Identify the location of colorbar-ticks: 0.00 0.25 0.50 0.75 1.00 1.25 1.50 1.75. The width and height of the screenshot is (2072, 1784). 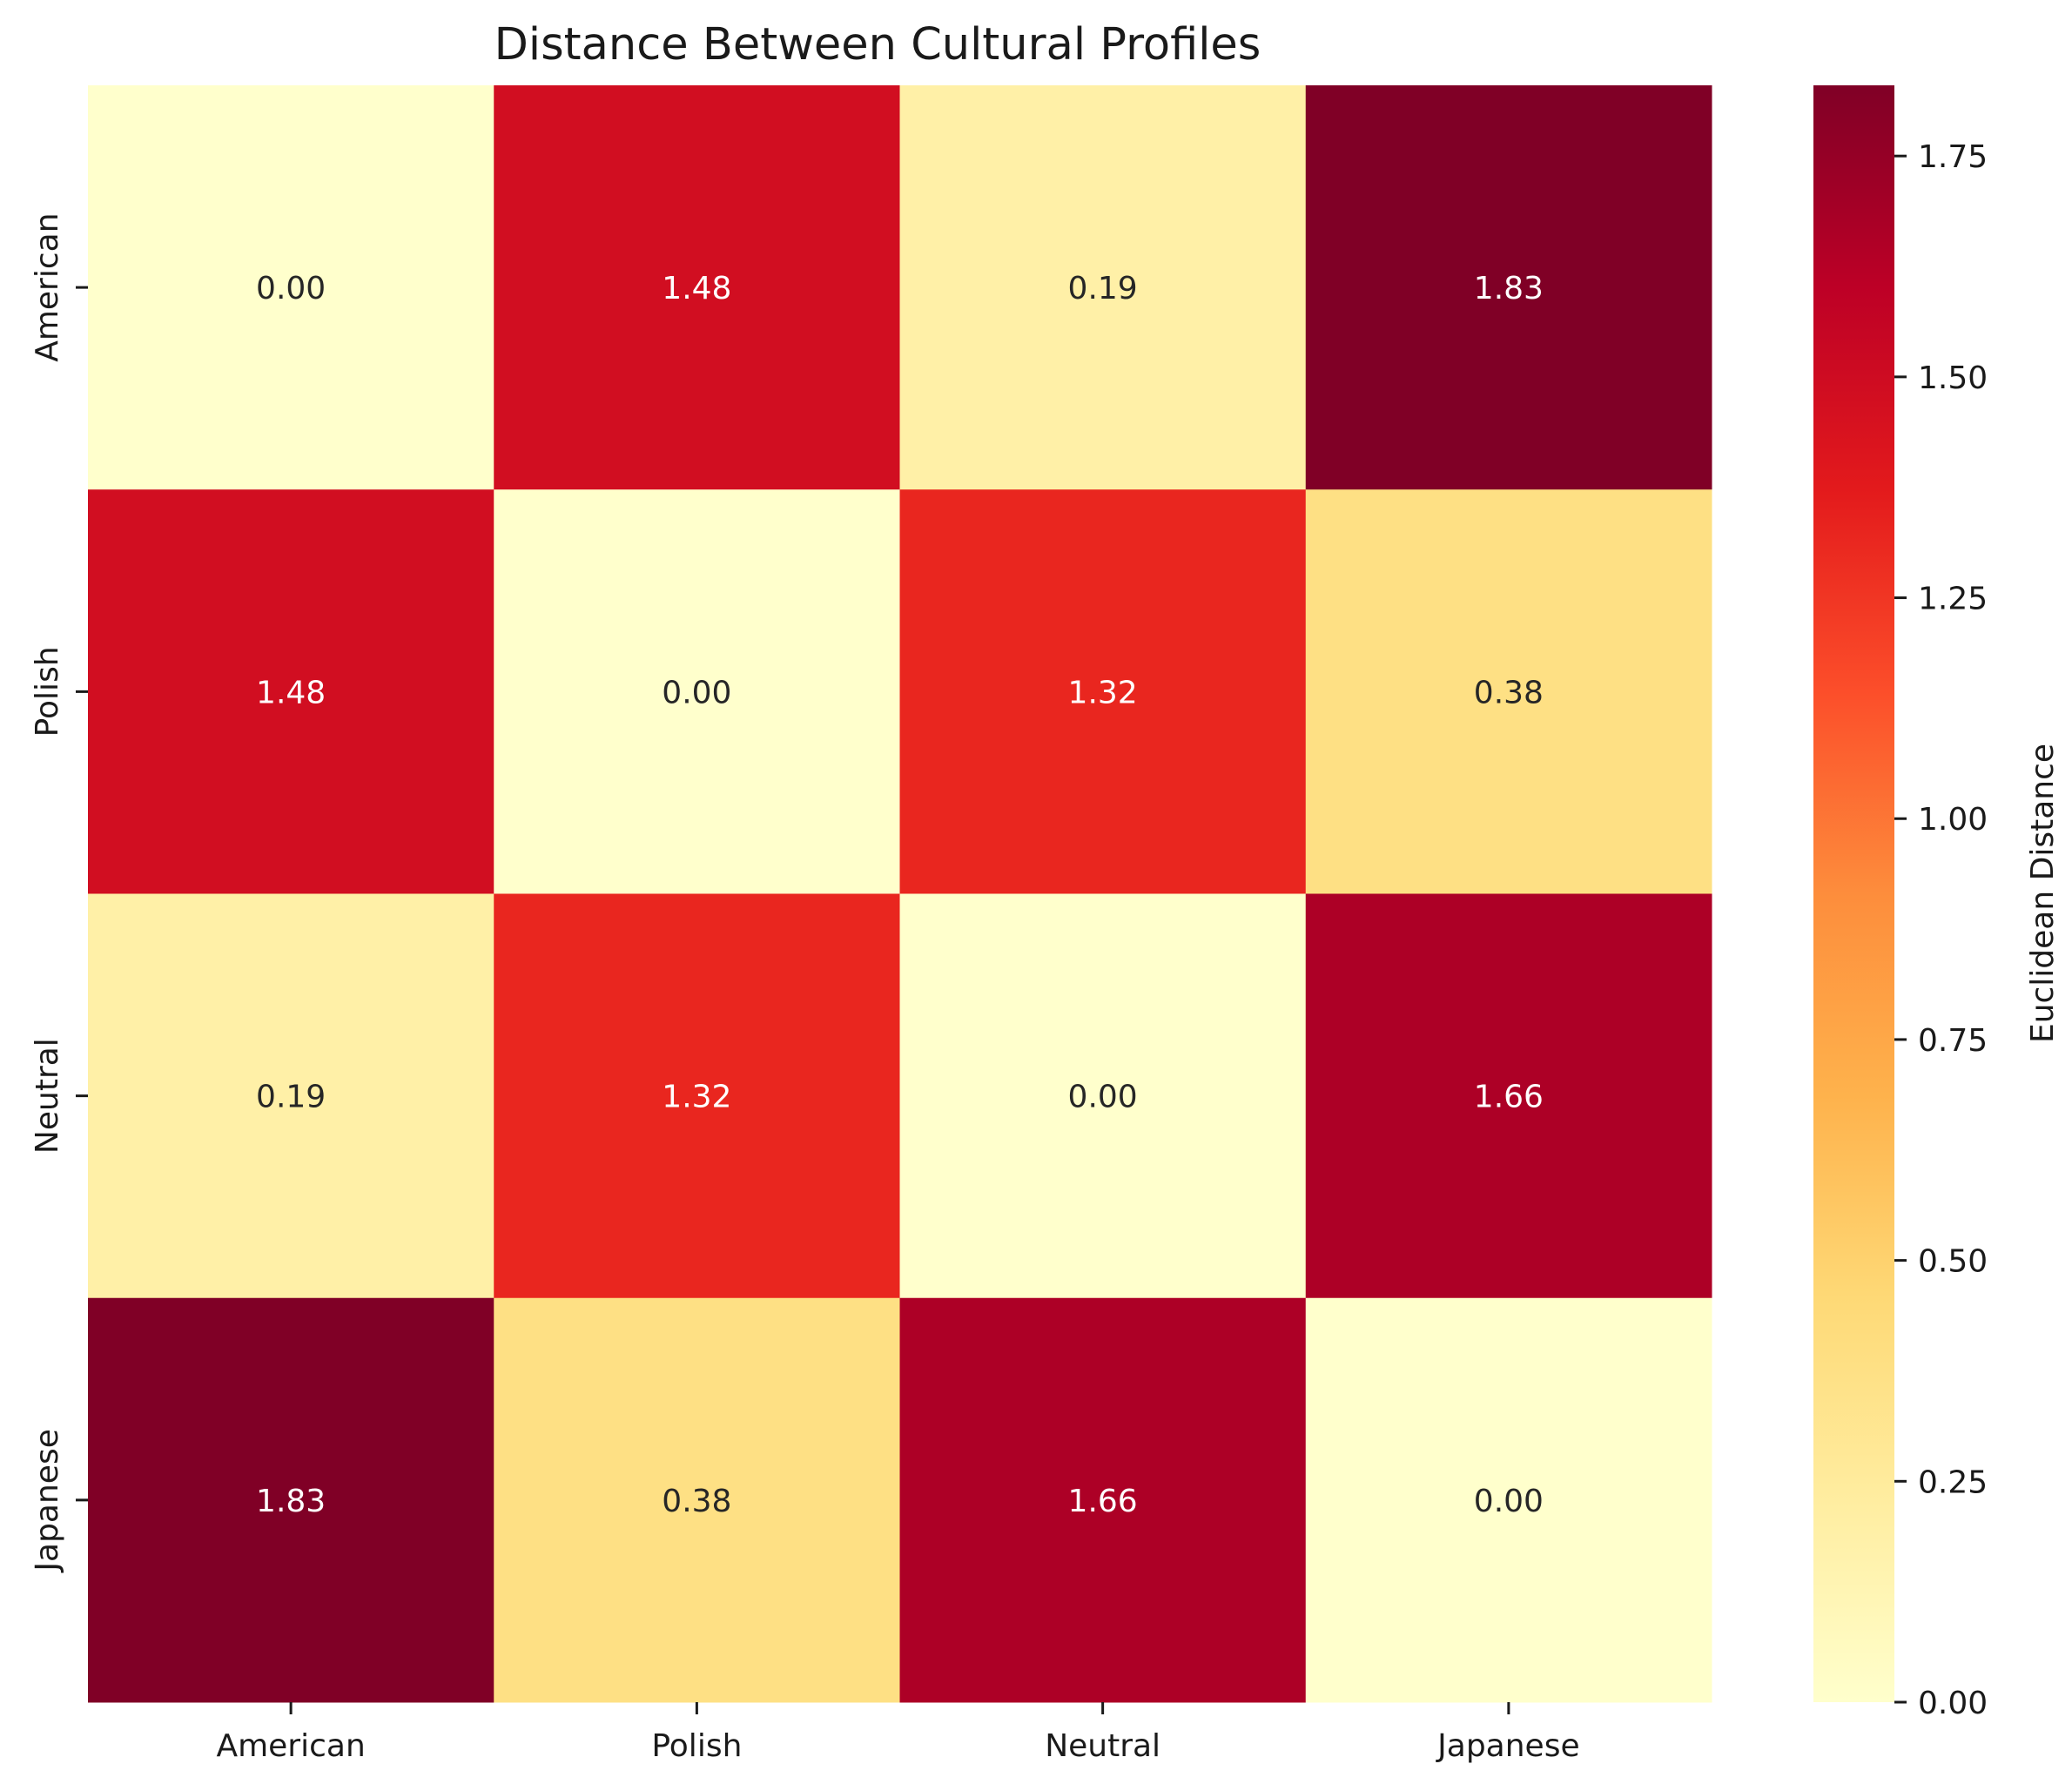
(1941, 930).